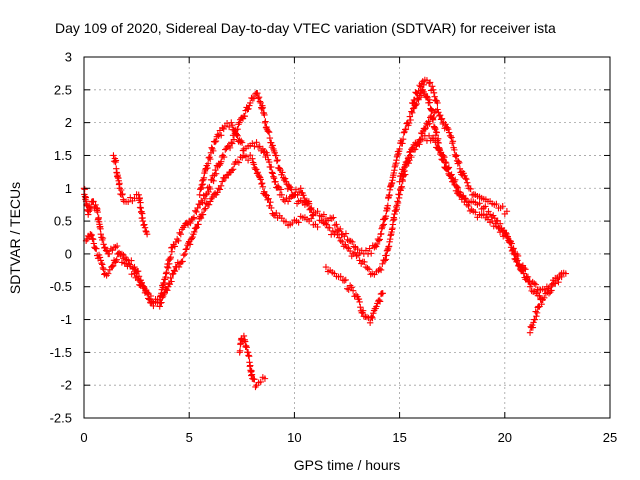  Describe the element at coordinates (68, 253) in the screenshot. I see `y-tick-label: 0` at that location.